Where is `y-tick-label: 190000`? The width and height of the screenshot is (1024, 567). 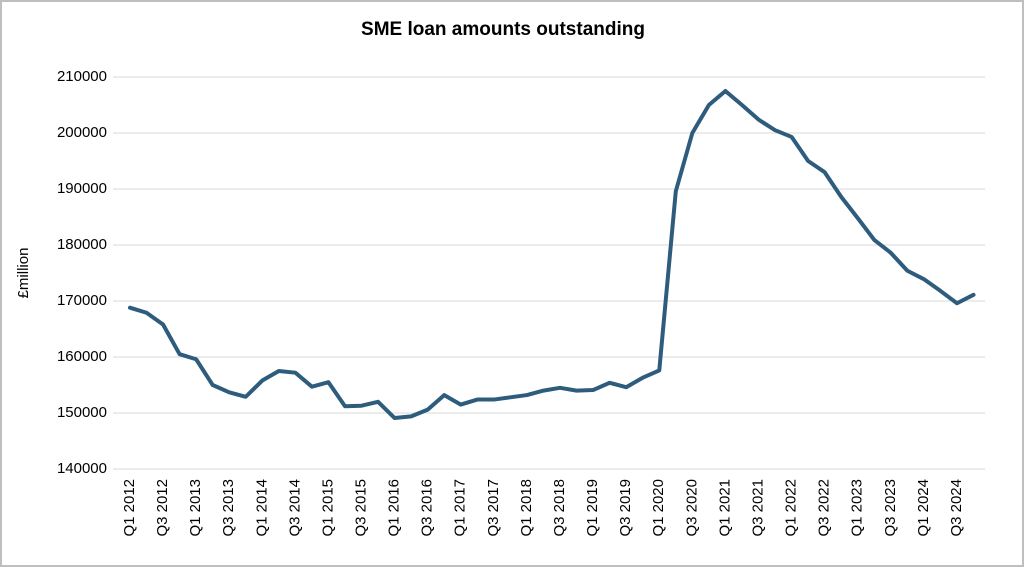
y-tick-label: 190000 is located at coordinates (82, 188).